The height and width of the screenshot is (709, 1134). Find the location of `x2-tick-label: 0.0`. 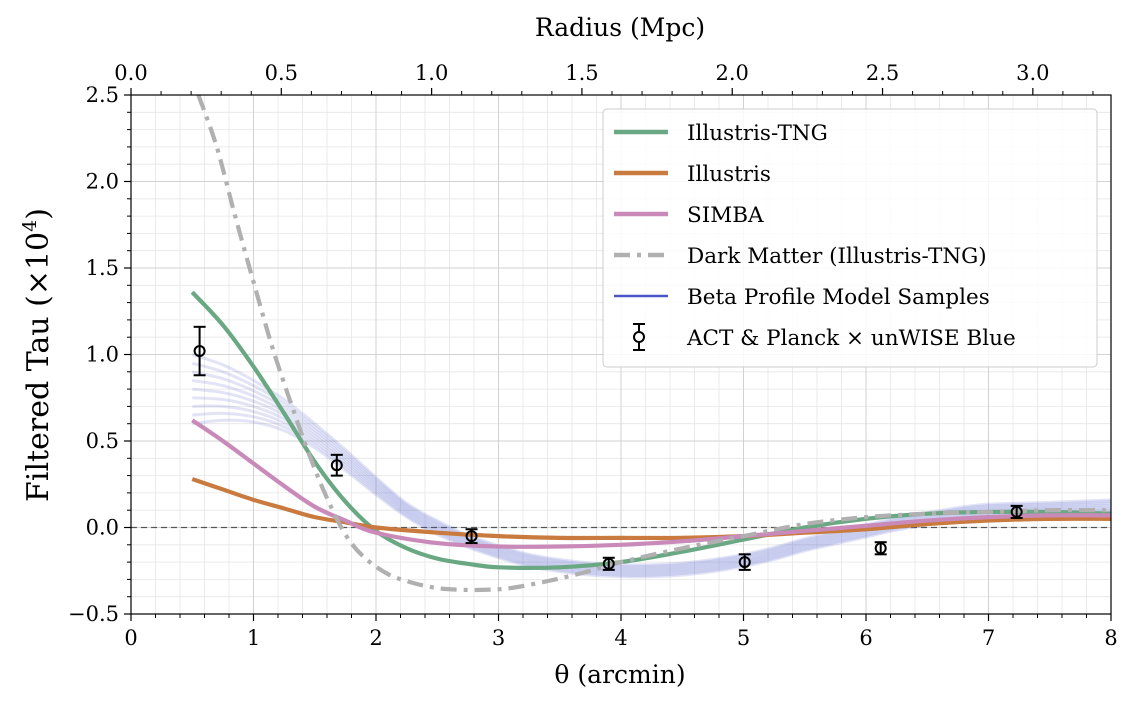

x2-tick-label: 0.0 is located at coordinates (130, 73).